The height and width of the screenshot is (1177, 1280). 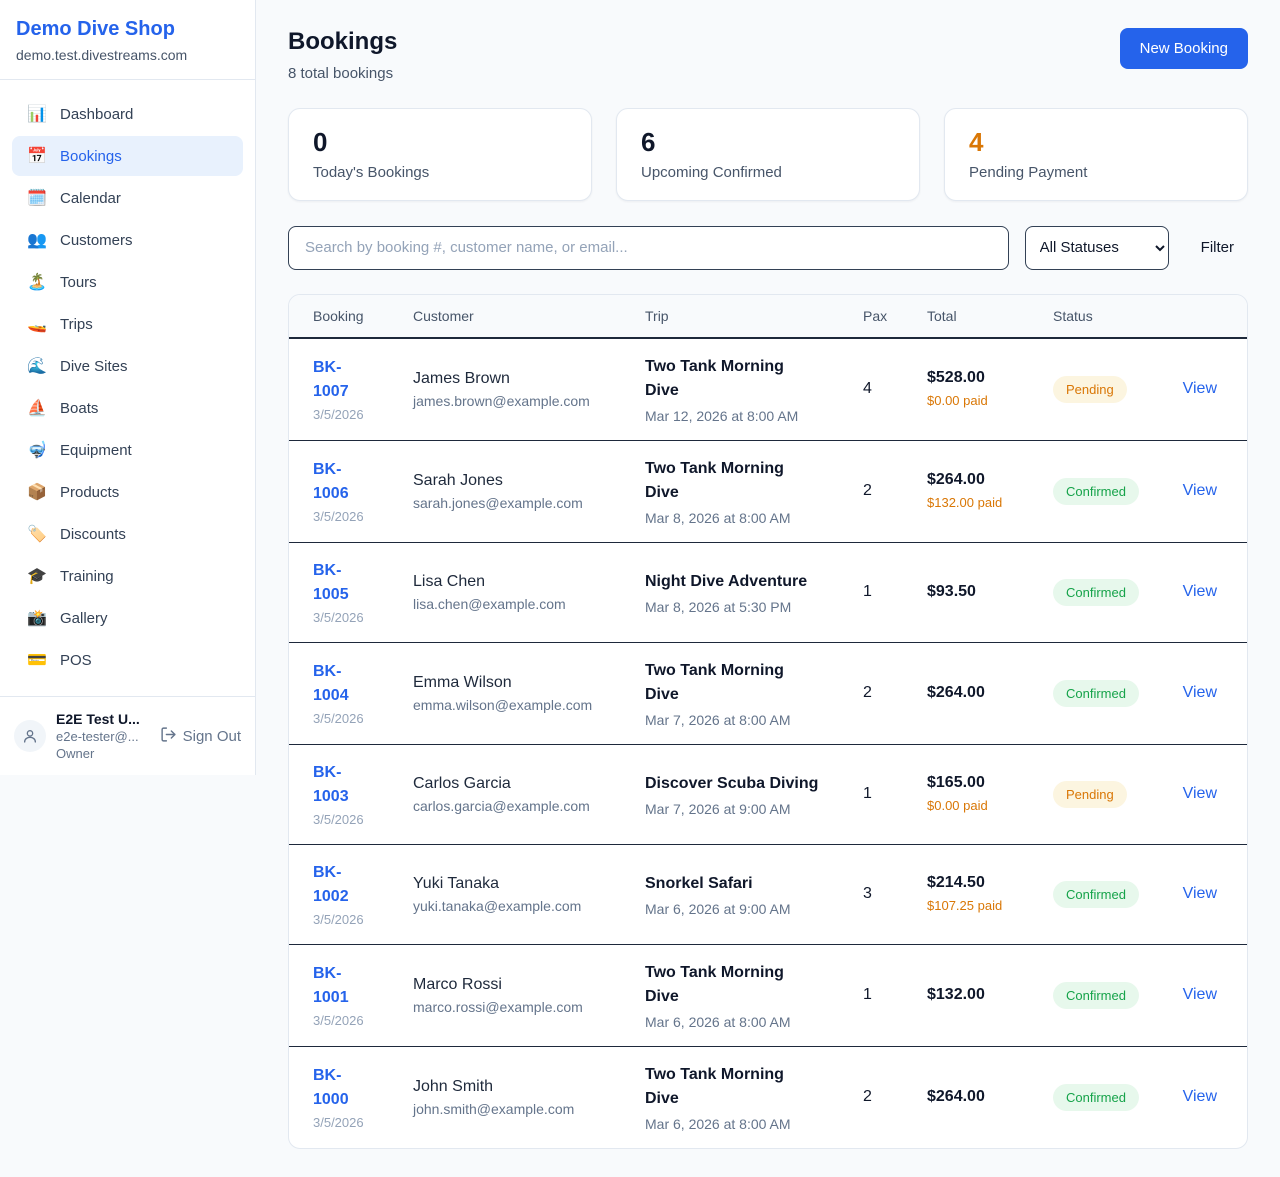 What do you see at coordinates (1096, 247) in the screenshot?
I see `status-filter-select: All Statuses` at bounding box center [1096, 247].